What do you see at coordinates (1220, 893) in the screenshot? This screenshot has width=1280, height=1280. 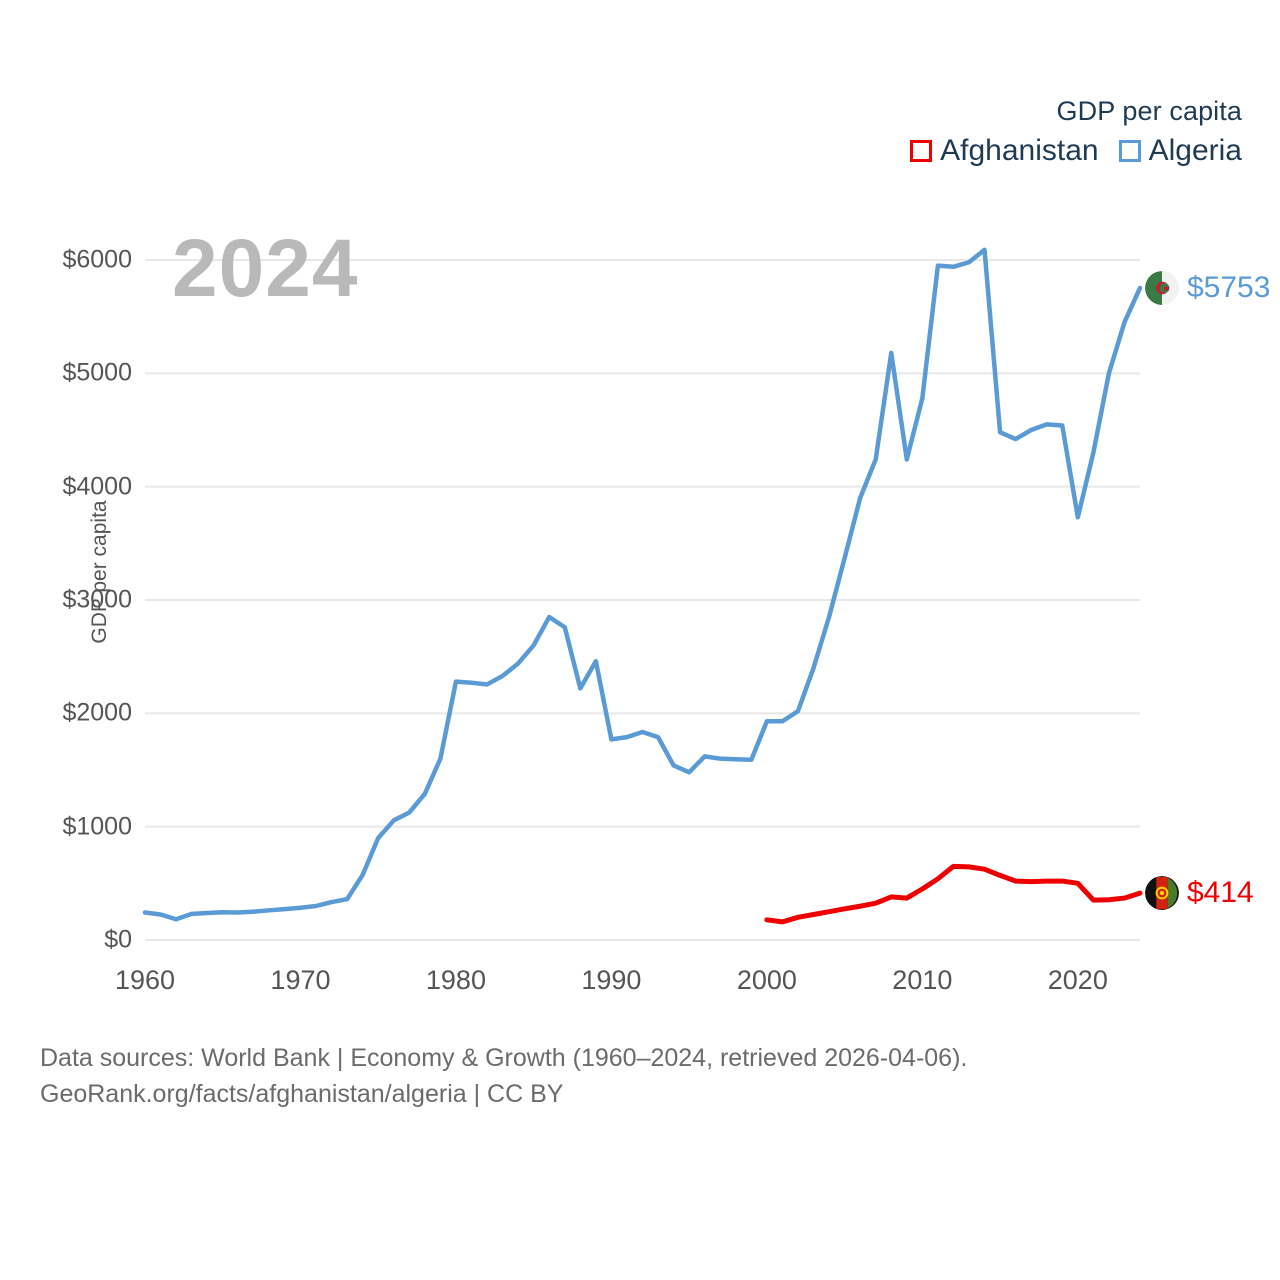 I see `afghanistan-end-value: $414` at bounding box center [1220, 893].